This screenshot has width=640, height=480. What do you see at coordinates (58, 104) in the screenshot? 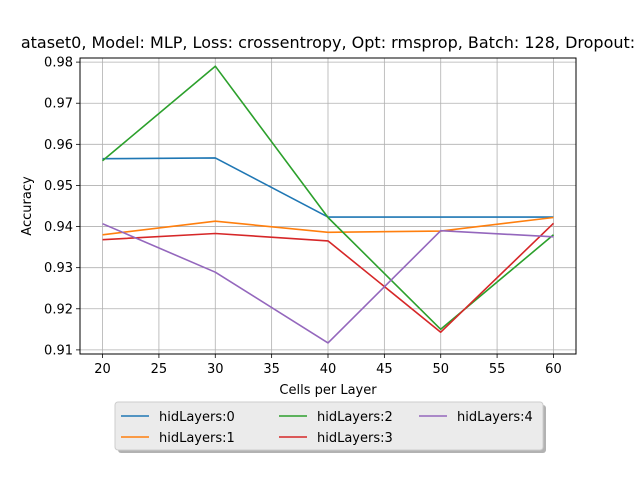
I see `y-tick-label: 0.97` at bounding box center [58, 104].